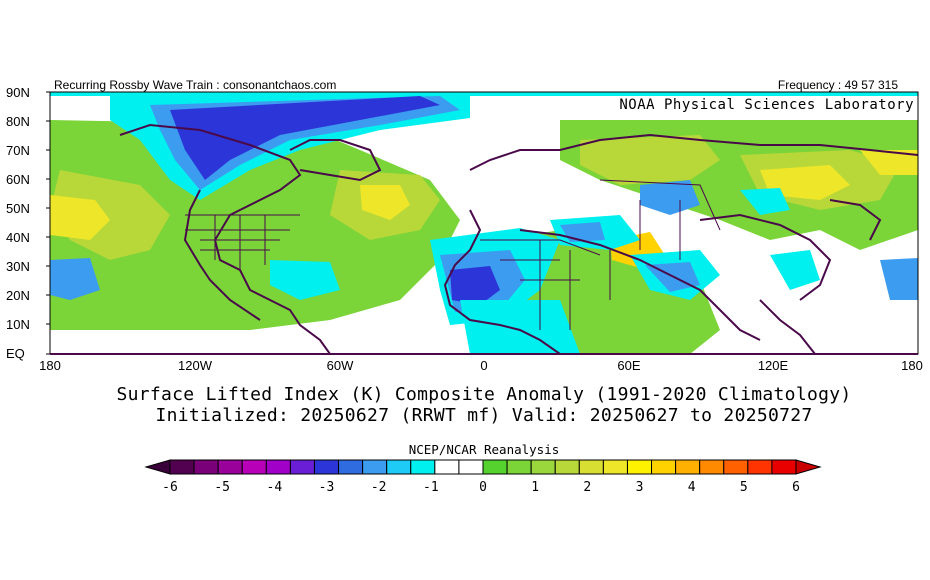  What do you see at coordinates (48, 223) in the screenshot?
I see `lat-ticks` at bounding box center [48, 223].